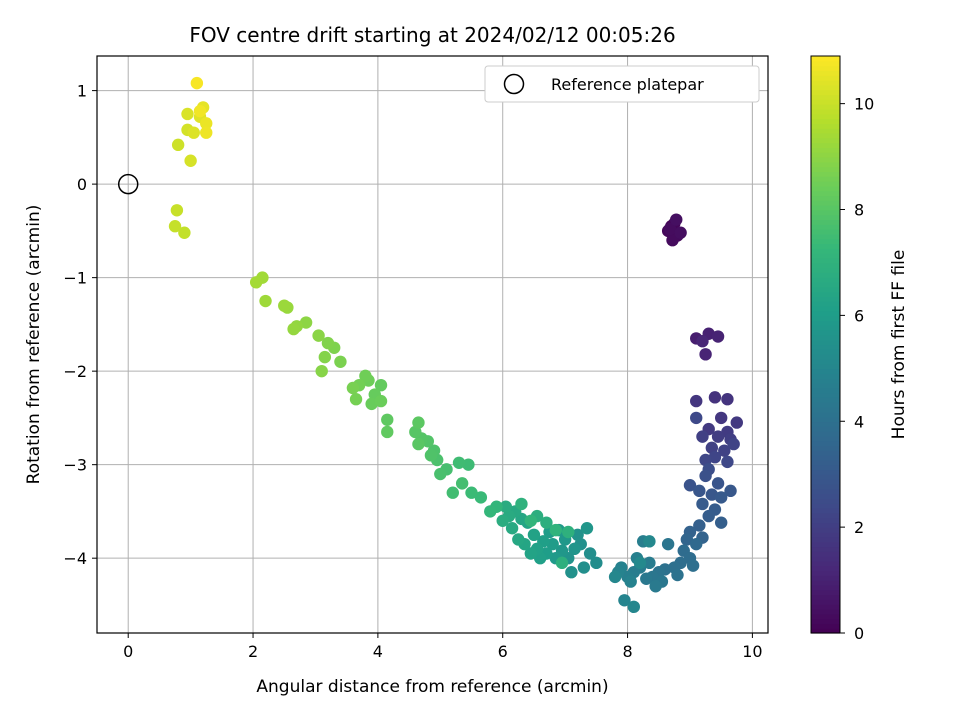  What do you see at coordinates (899, 345) in the screenshot?
I see `colorbar-label: Hours from first FF file` at bounding box center [899, 345].